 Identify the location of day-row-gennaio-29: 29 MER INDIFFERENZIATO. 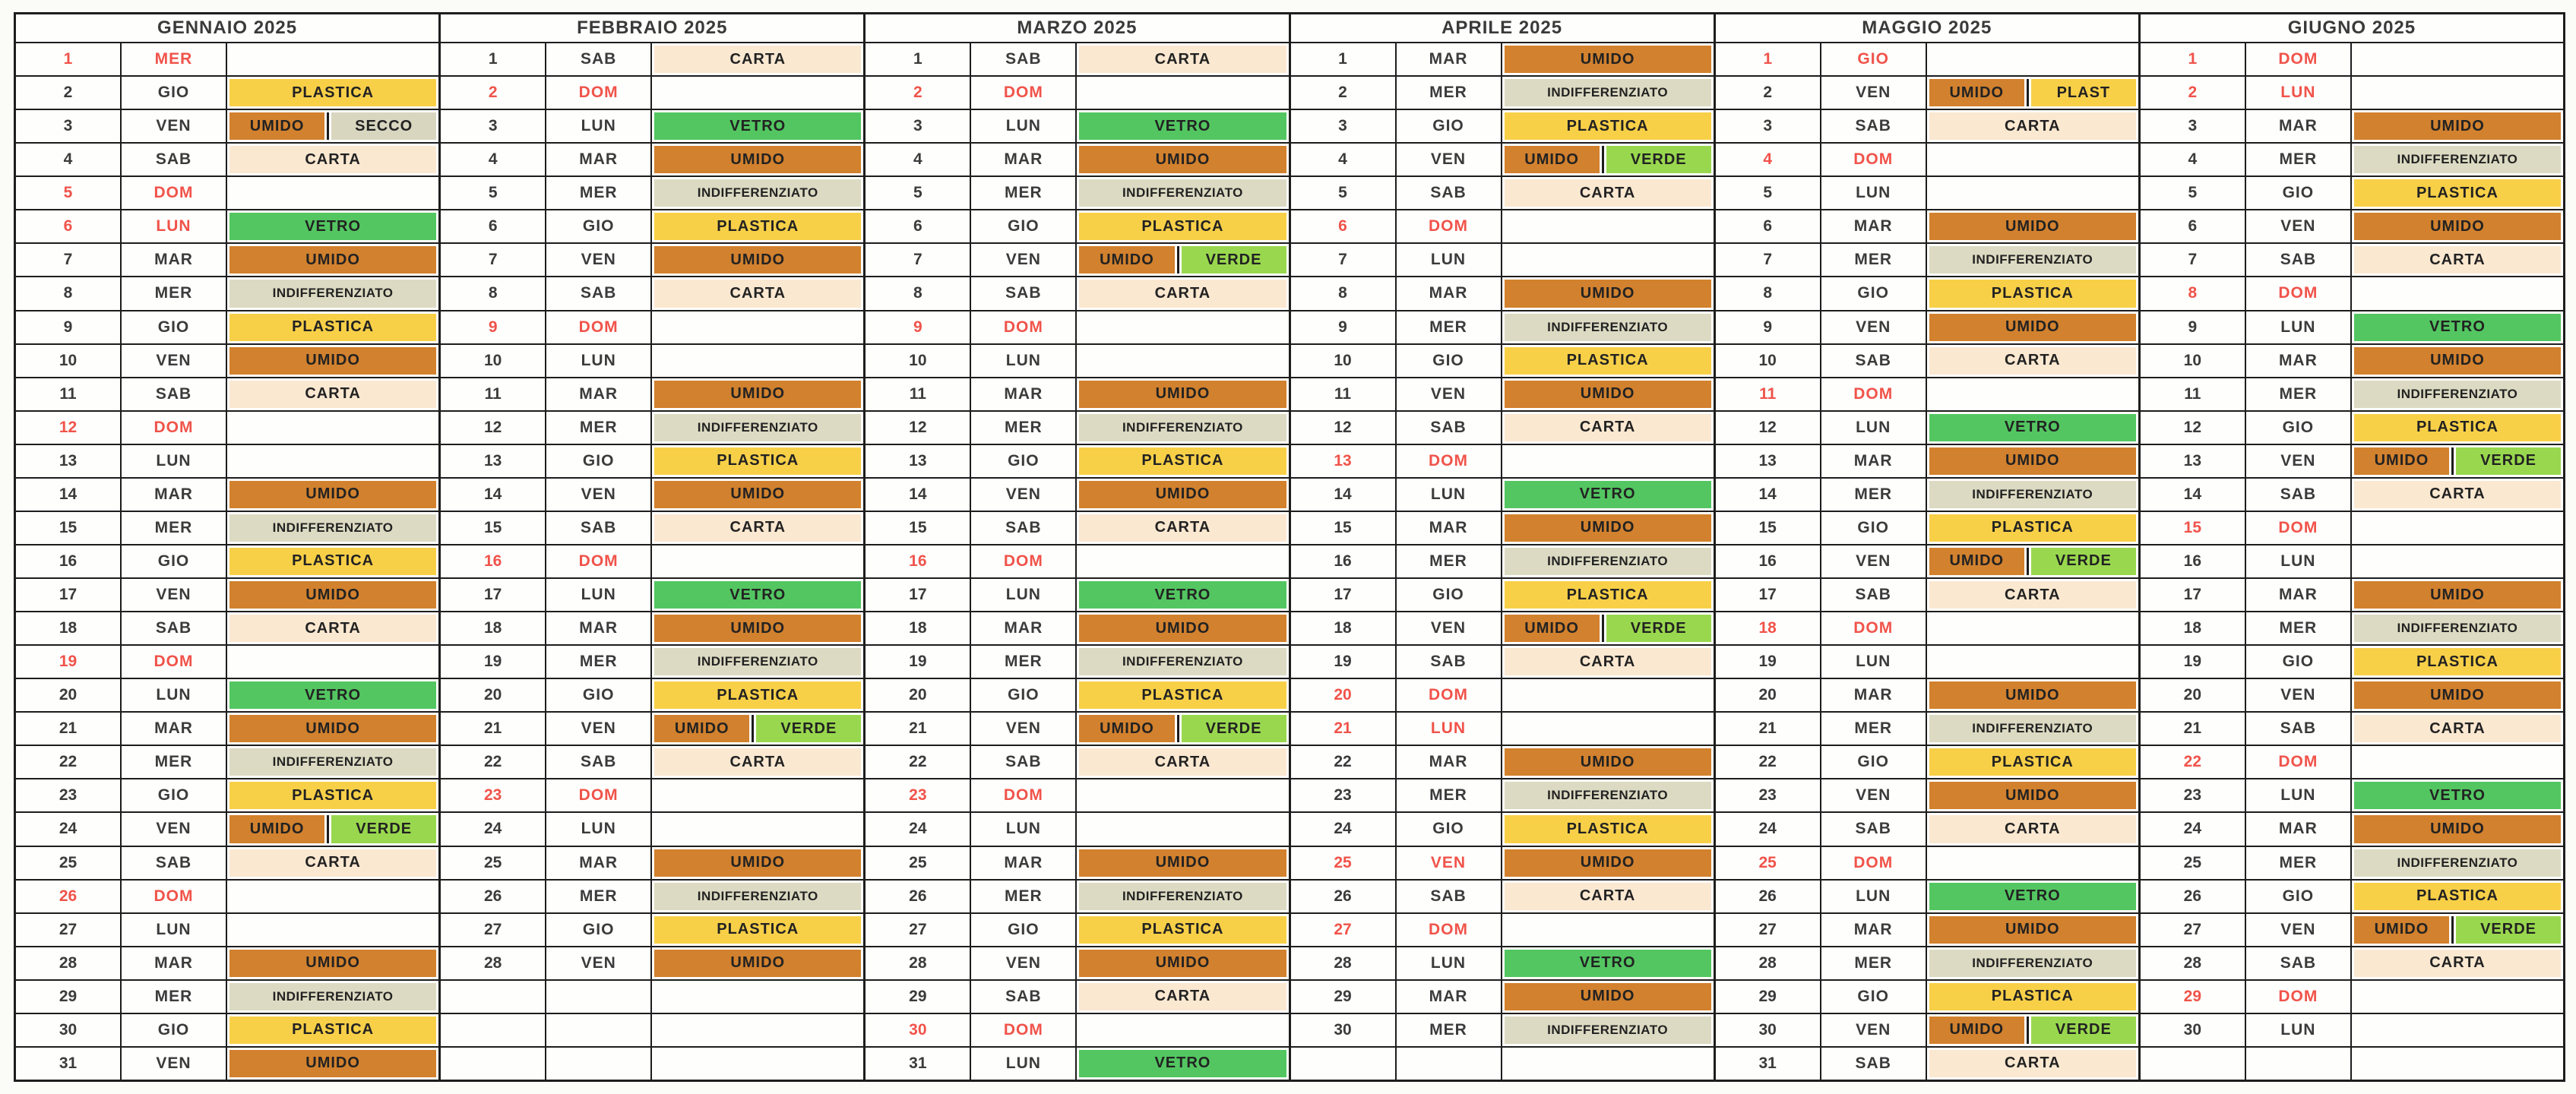
(227, 996).